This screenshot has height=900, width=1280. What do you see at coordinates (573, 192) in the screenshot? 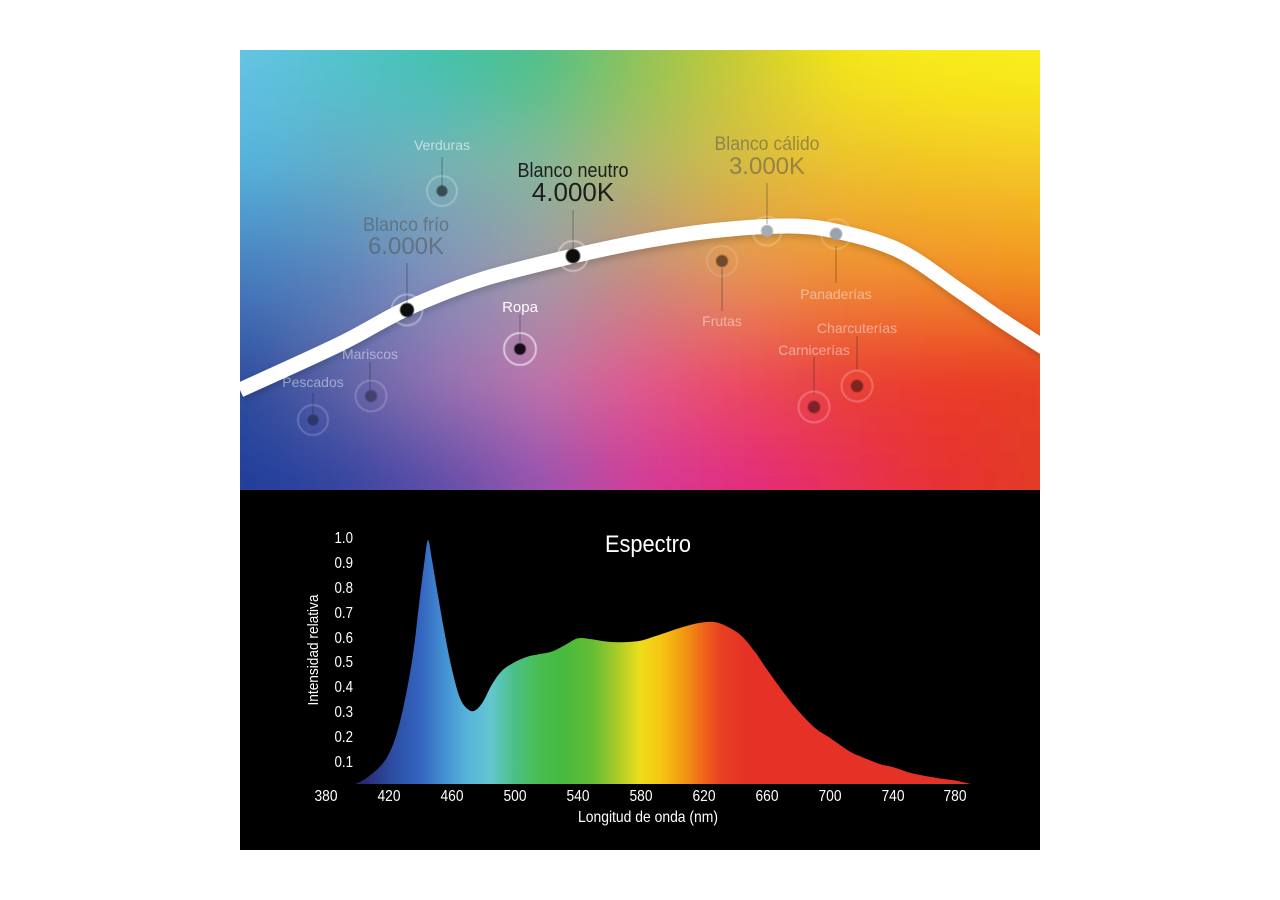
I see `svg-text: 4.000K` at bounding box center [573, 192].